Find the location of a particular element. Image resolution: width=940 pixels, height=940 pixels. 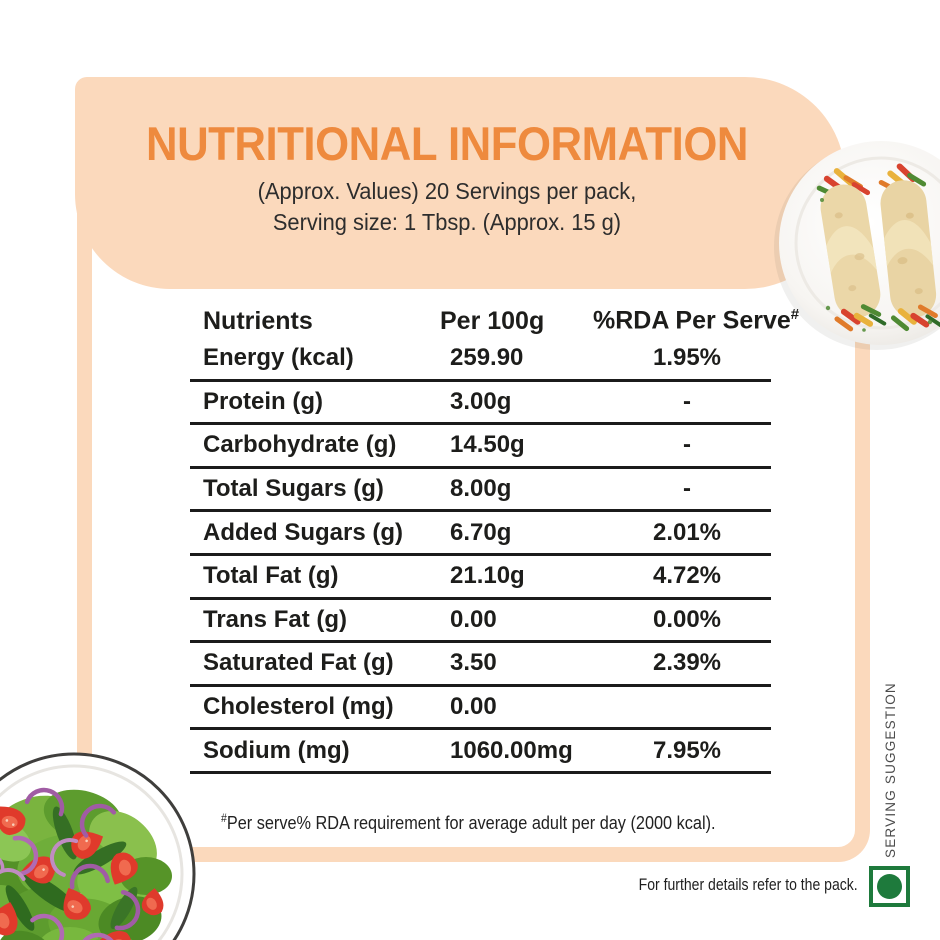

table-header-row: Nutrients Per 100g %RDA Per Serve# is located at coordinates (494, 321).